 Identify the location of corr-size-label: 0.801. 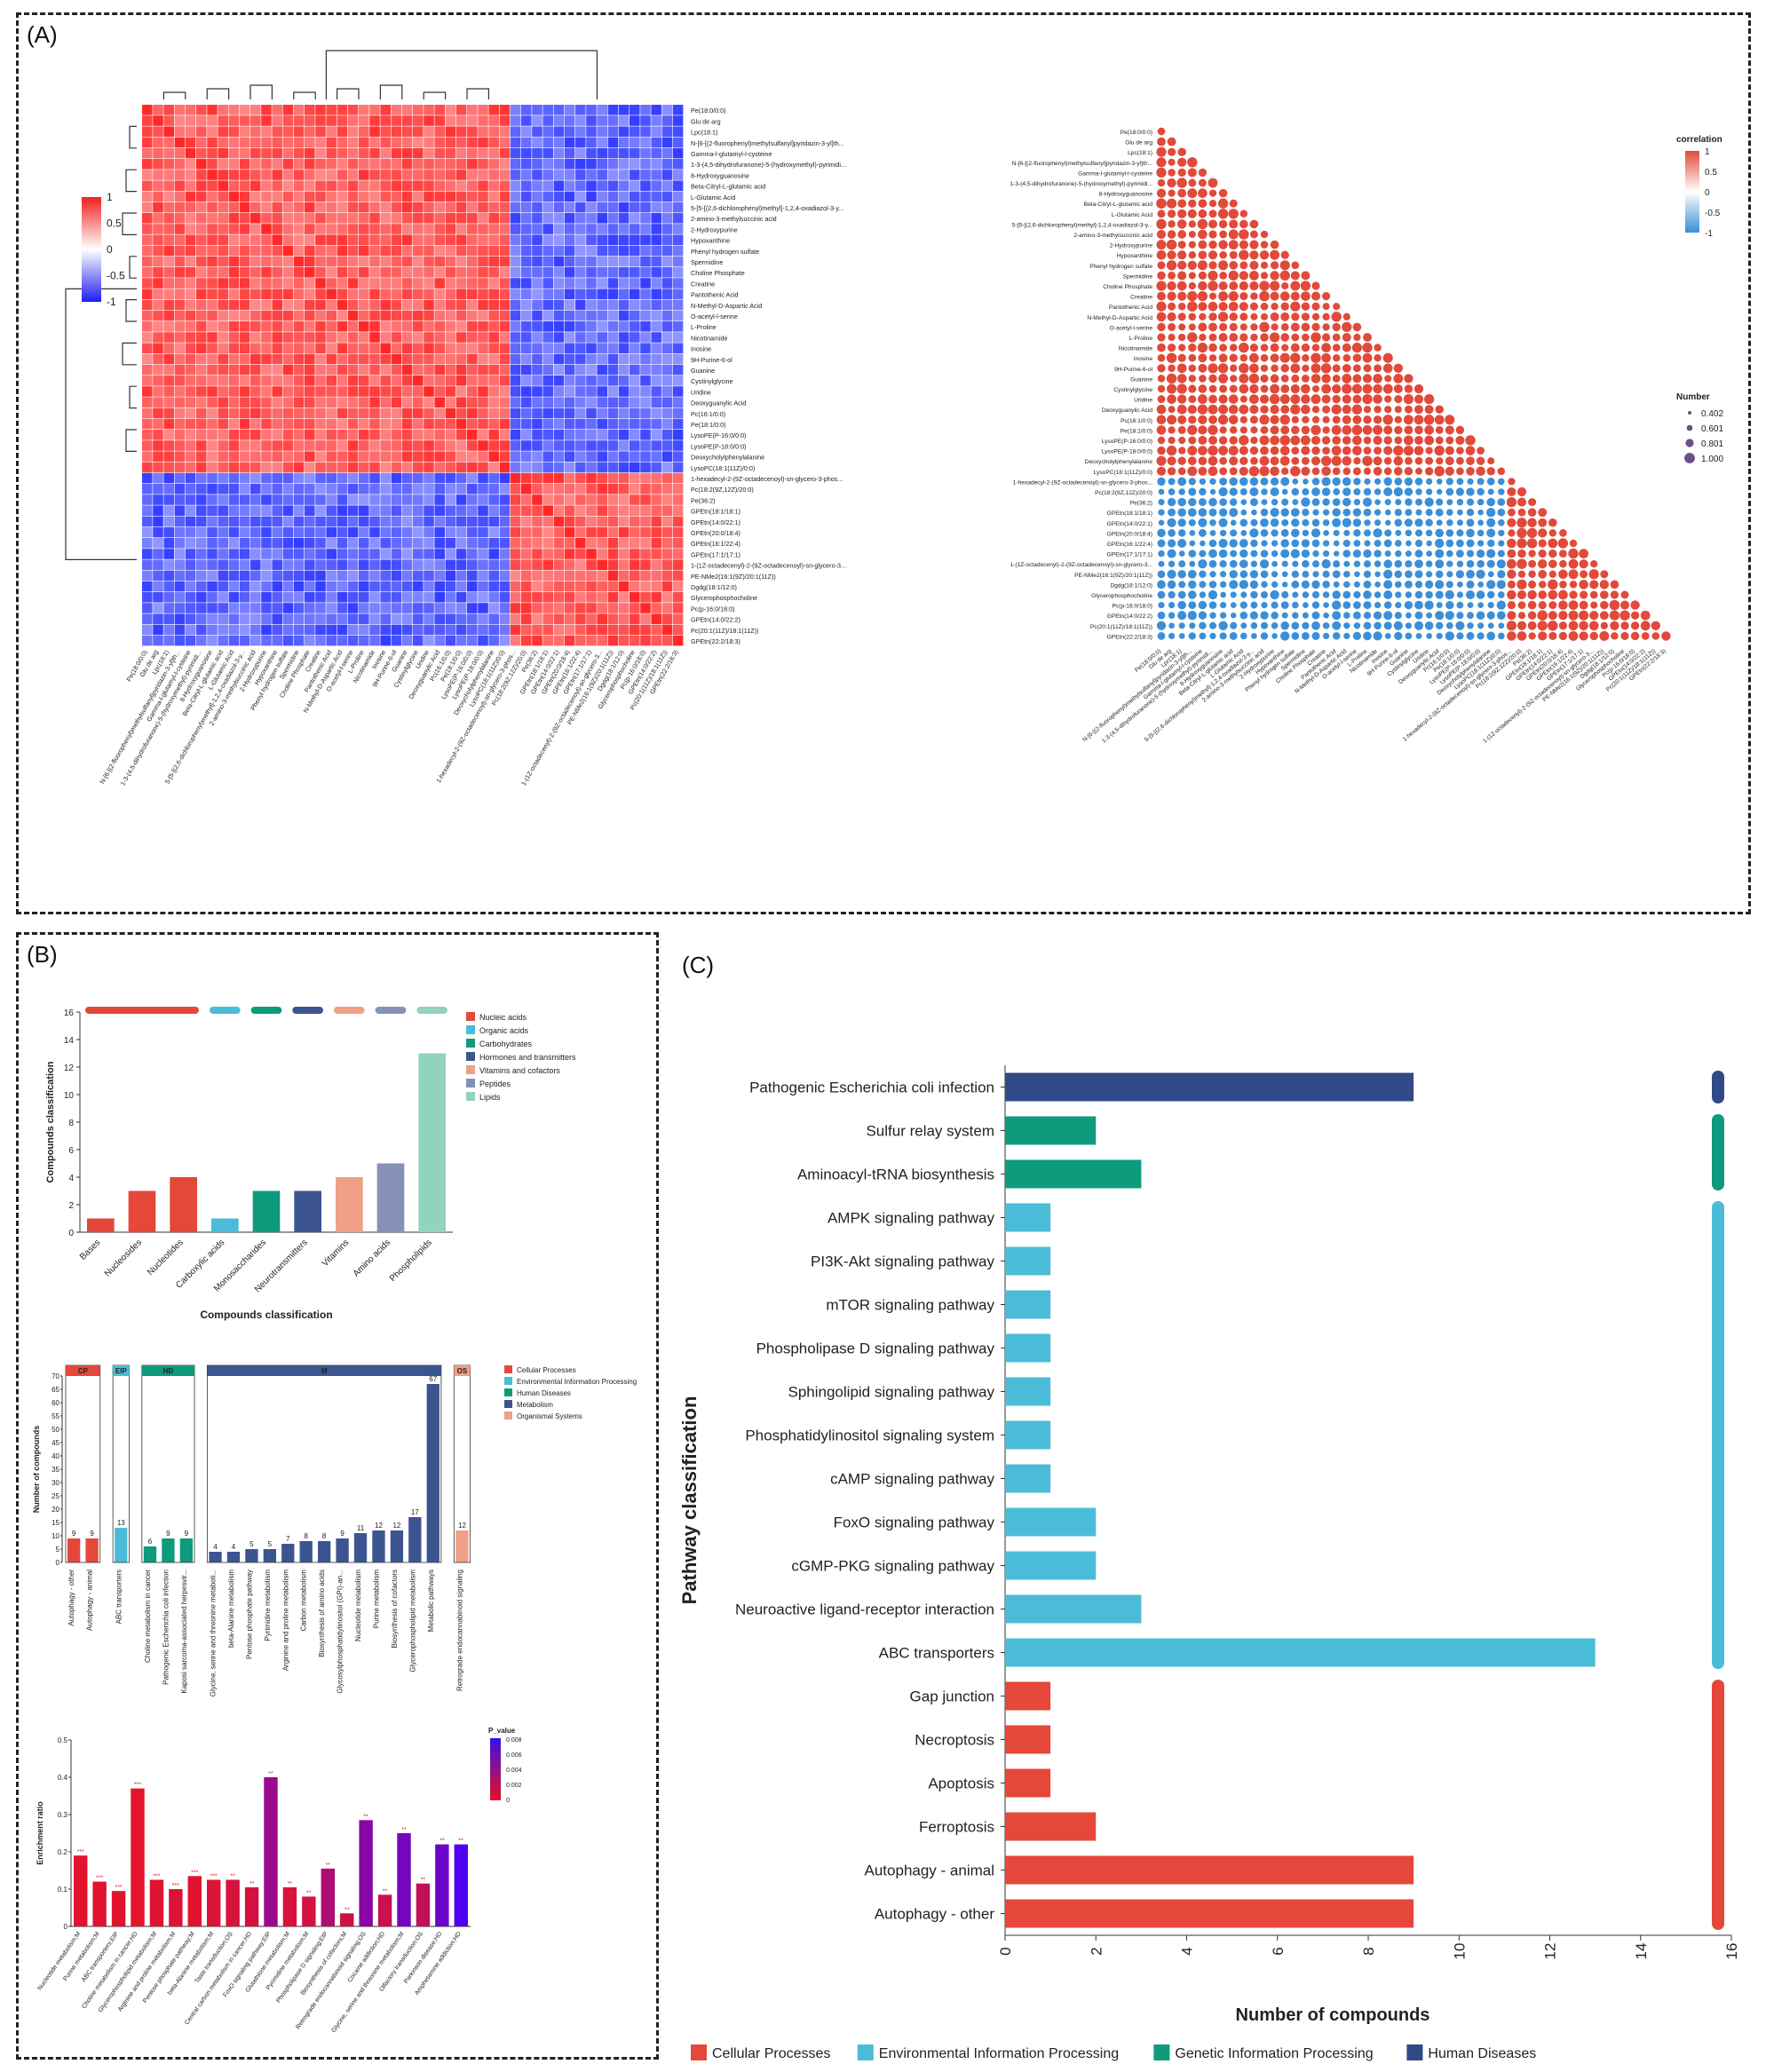
(1712, 444).